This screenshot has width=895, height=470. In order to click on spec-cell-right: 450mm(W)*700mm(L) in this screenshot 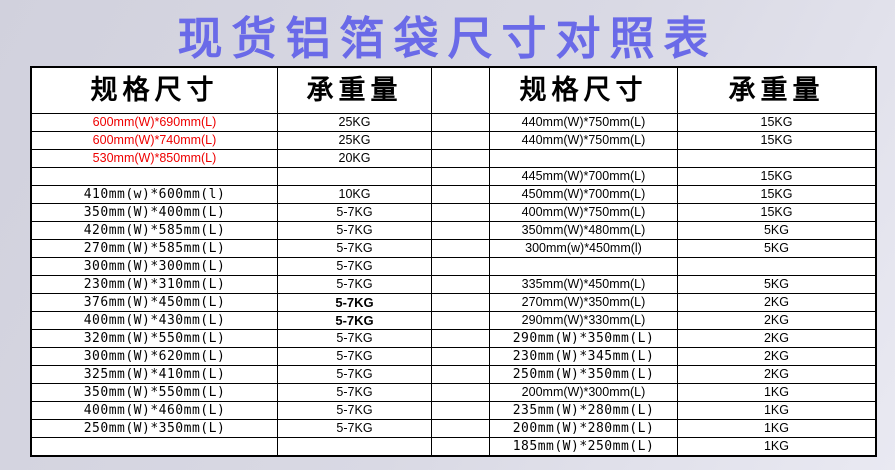, I will do `click(583, 194)`.